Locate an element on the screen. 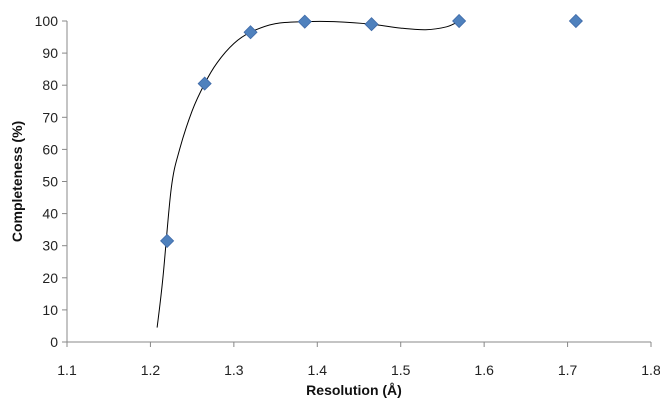 The height and width of the screenshot is (401, 660). x-tick-label: 1.2 is located at coordinates (151, 370).